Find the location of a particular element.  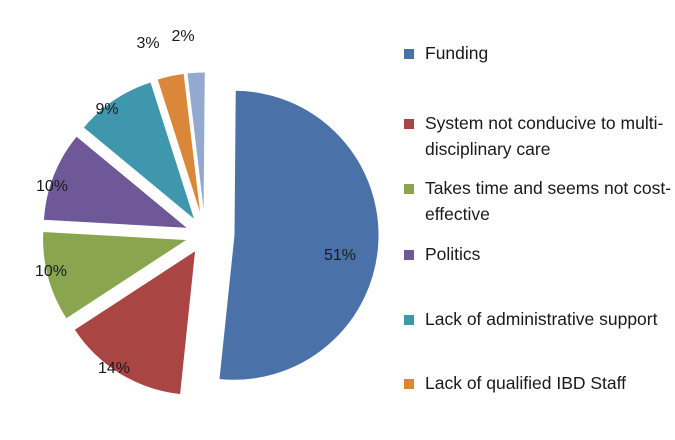

pie-slice-lack-of-administrative-support is located at coordinates (139, 151).